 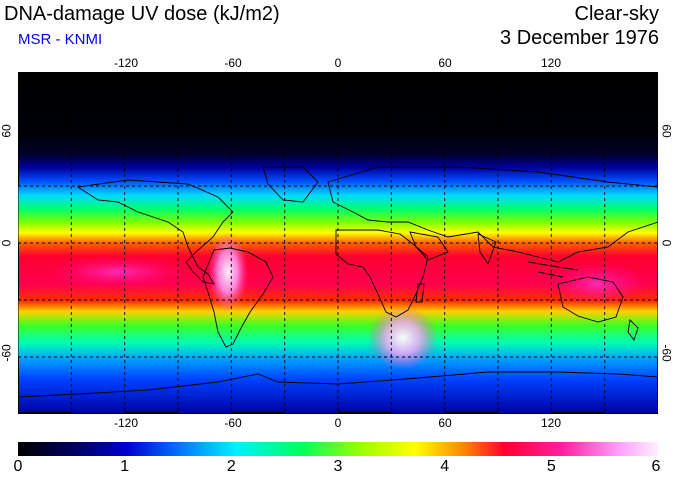 I want to click on colorbar-gradient, so click(x=338, y=449).